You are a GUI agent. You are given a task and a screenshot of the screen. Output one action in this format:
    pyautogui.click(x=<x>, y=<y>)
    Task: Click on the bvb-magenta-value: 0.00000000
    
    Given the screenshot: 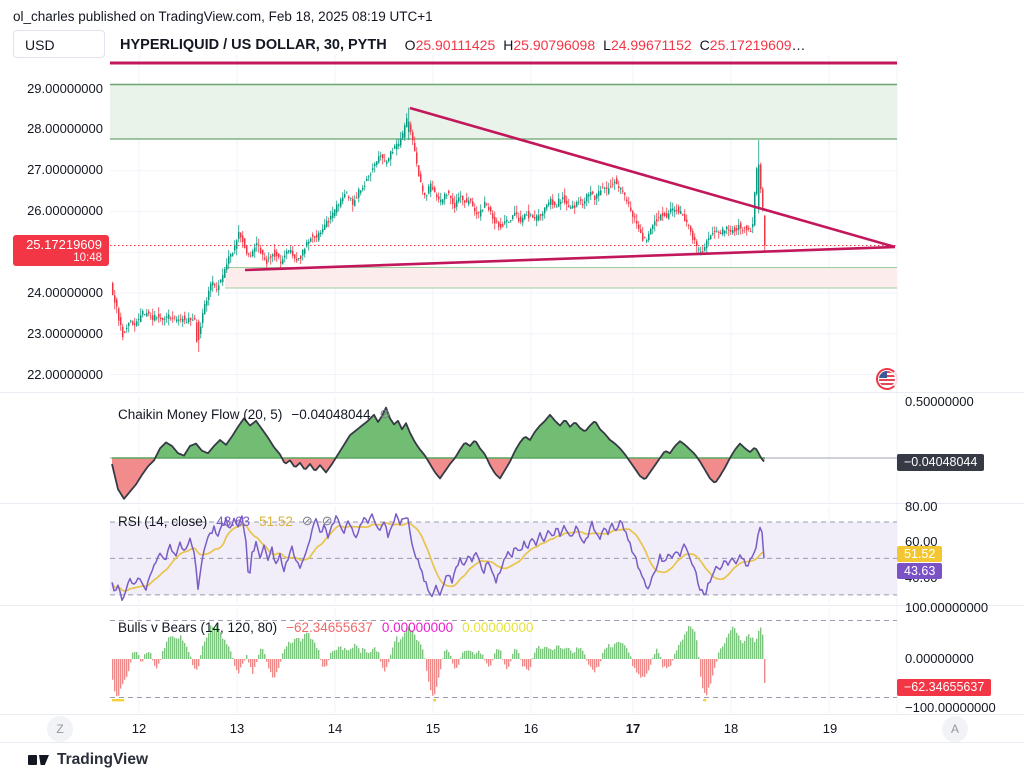 What is the action you would take?
    pyautogui.click(x=417, y=627)
    